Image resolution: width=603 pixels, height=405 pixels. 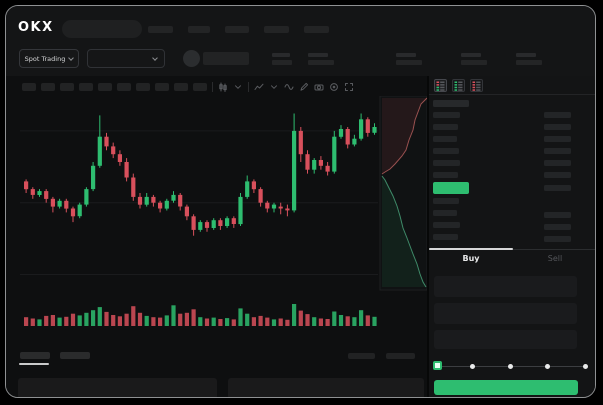 I want to click on candle-style-icon, so click(x=223, y=87).